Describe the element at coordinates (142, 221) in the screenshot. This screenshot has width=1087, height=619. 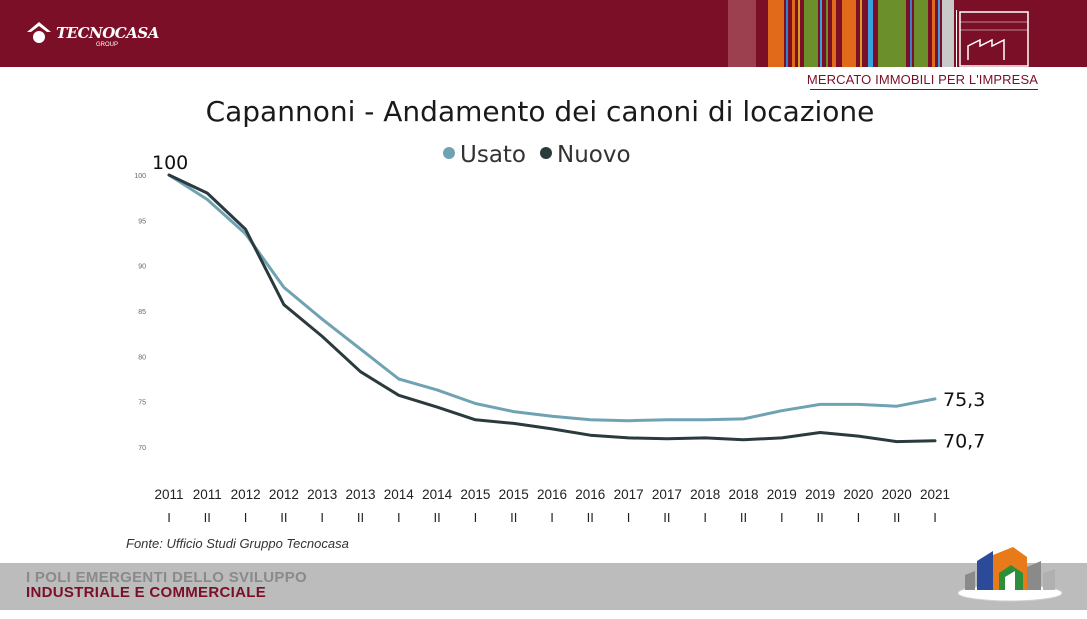
I see `y-tick-label: 95` at that location.